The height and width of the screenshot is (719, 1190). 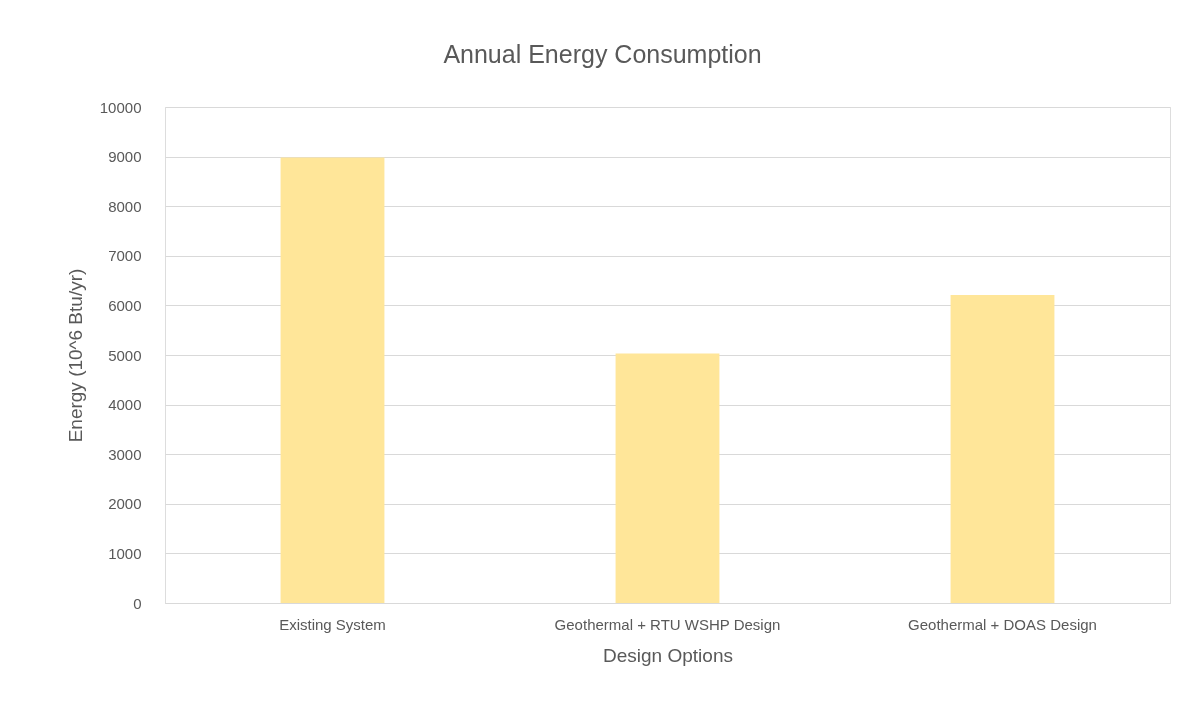 I want to click on y-tick-label: 3000, so click(x=125, y=454).